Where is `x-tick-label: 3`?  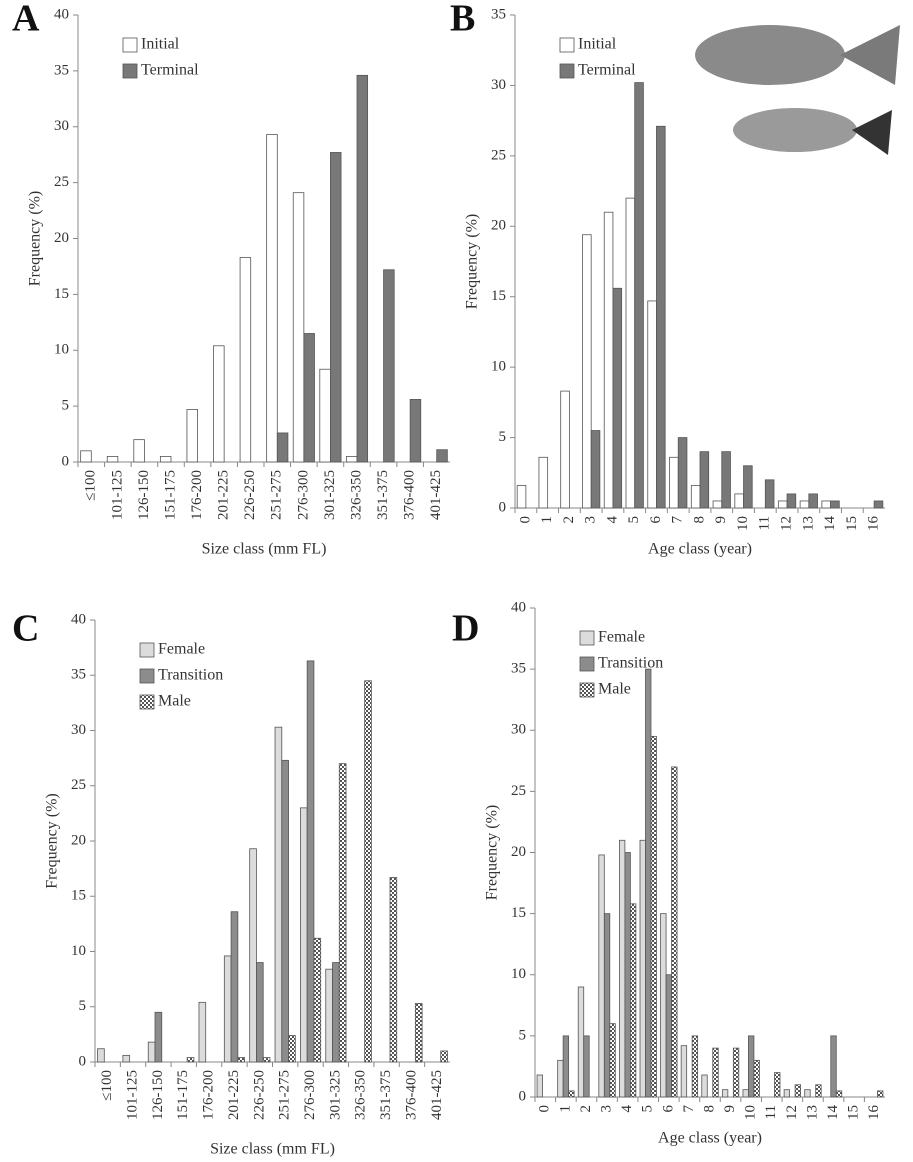
x-tick-label: 3 is located at coordinates (606, 1109).